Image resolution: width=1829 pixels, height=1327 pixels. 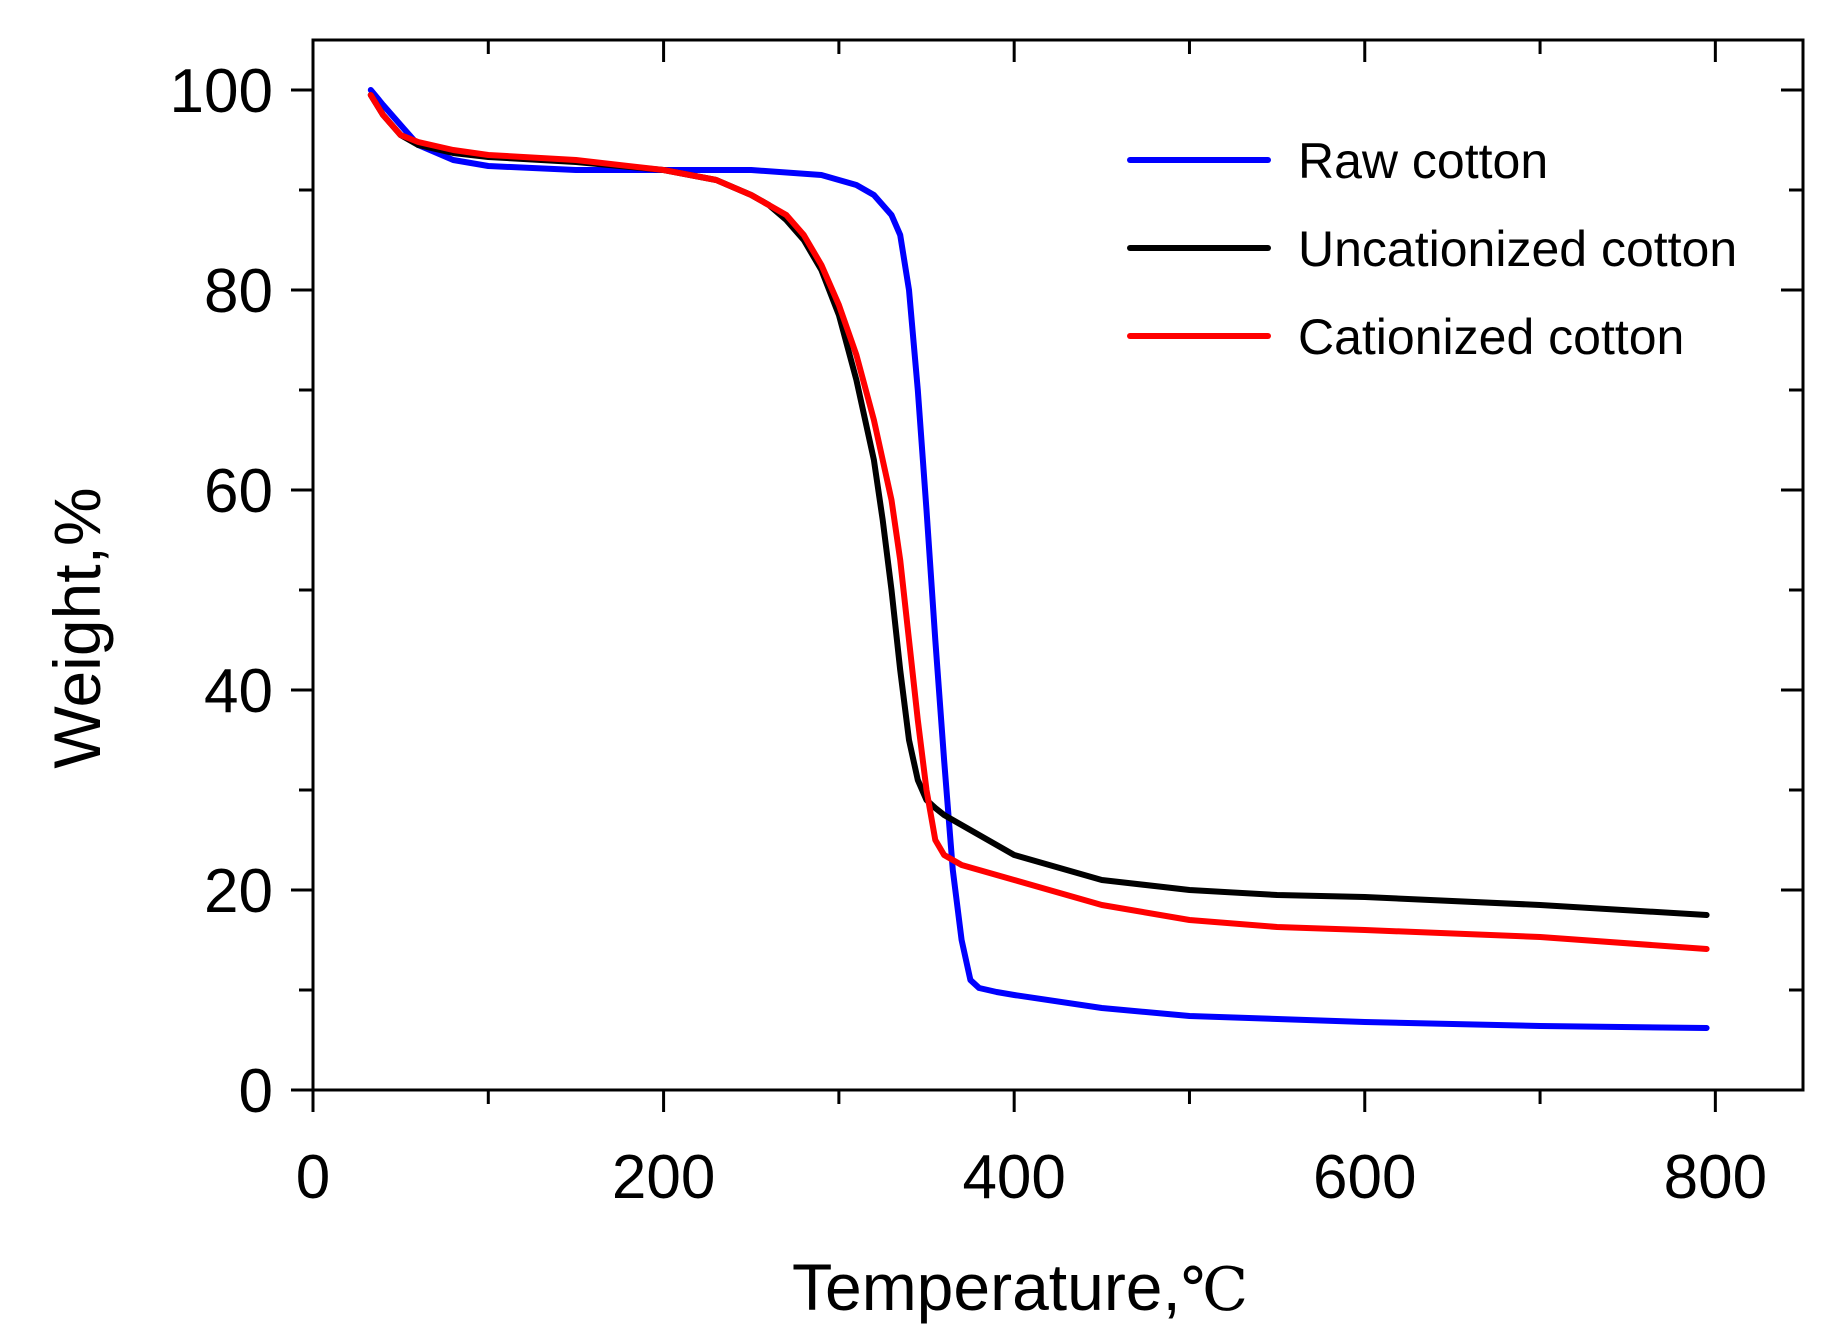 I want to click on legend-label-cationized-cotton: Cationized cotton, so click(x=1491, y=337).